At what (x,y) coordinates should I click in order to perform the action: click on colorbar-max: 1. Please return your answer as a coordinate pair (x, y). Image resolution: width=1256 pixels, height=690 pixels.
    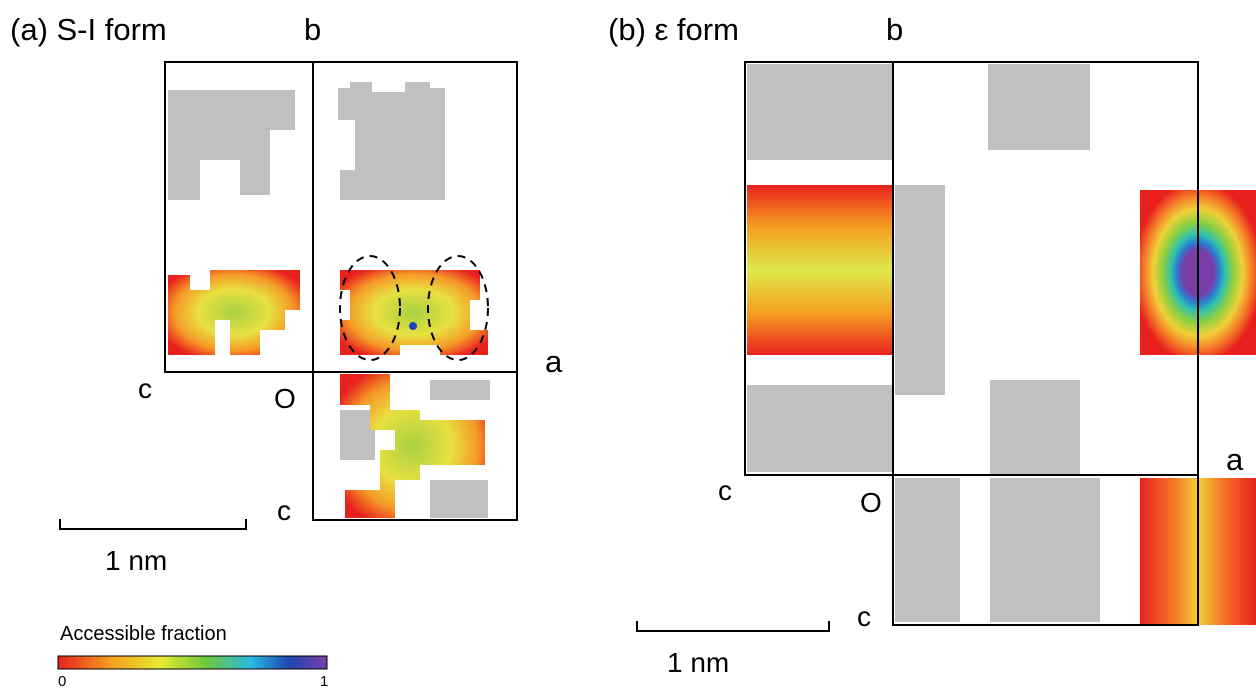
    Looking at the image, I should click on (324, 681).